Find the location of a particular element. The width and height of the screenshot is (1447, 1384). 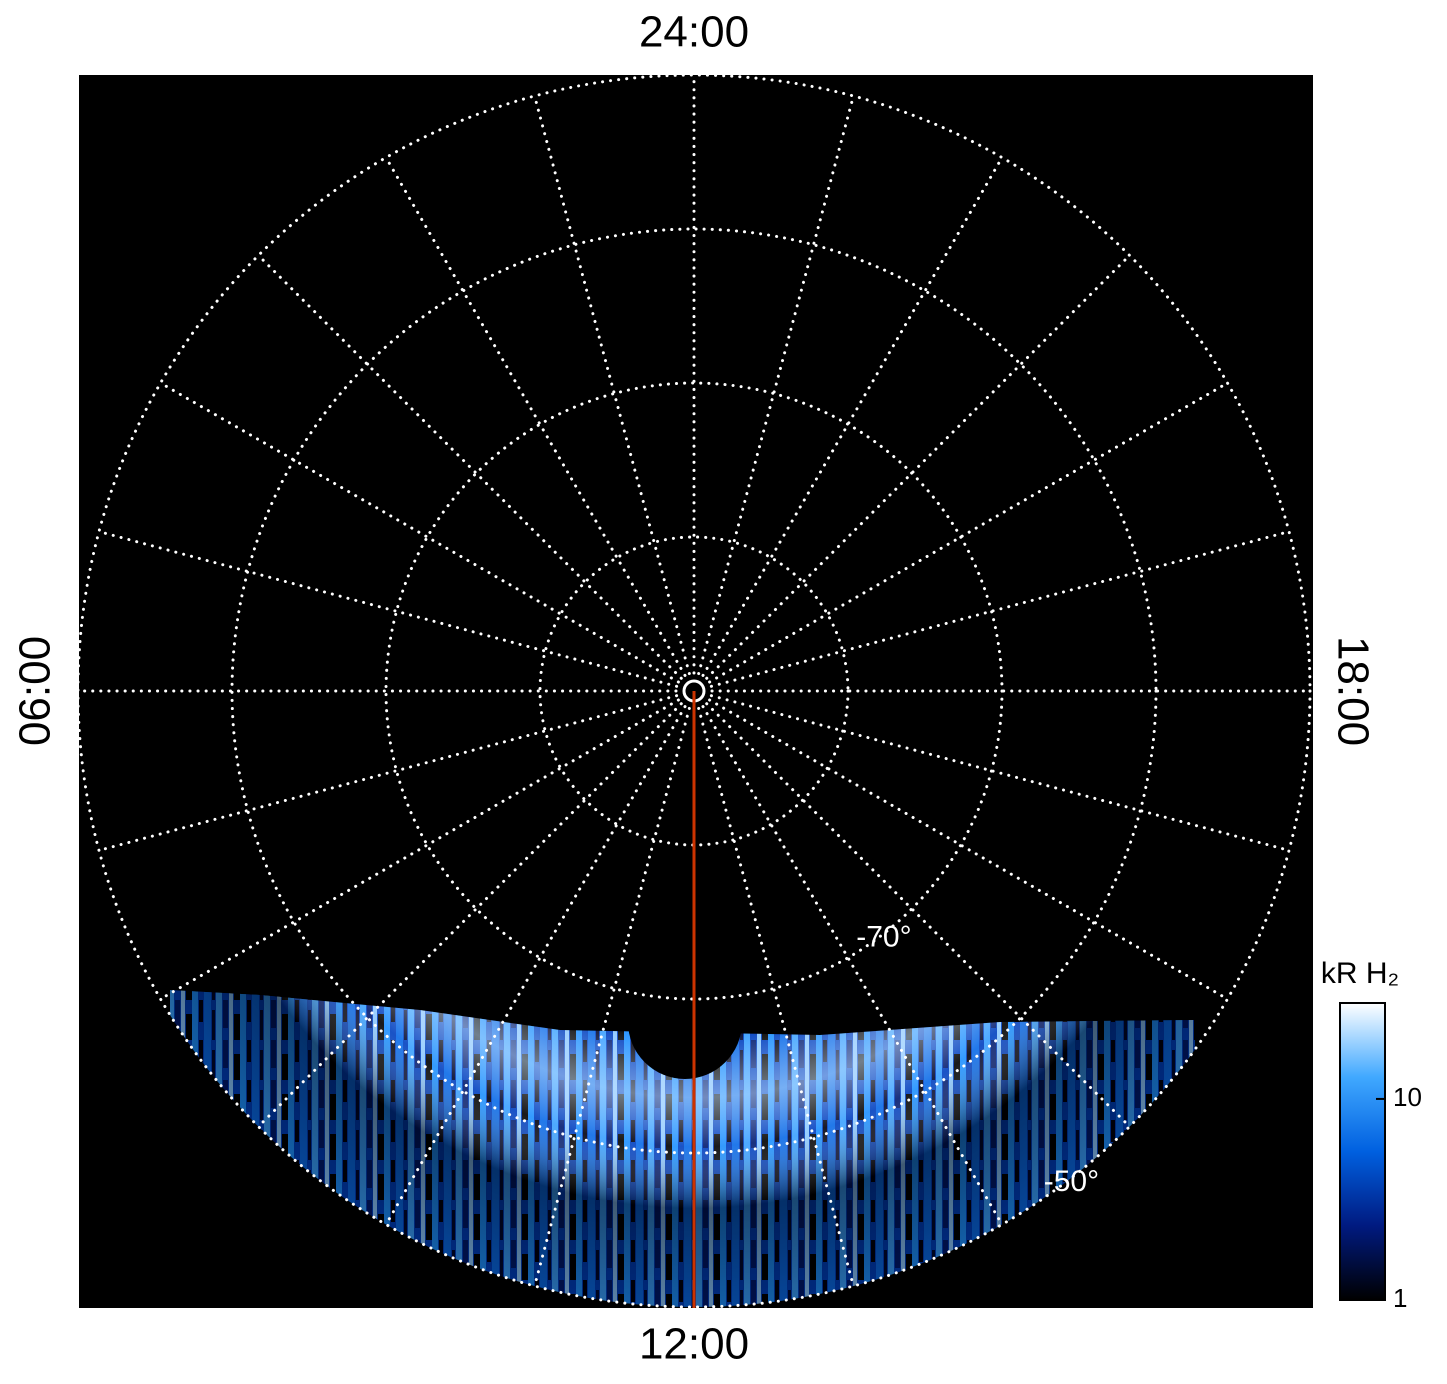

hour-label: 12:00 is located at coordinates (694, 1344).